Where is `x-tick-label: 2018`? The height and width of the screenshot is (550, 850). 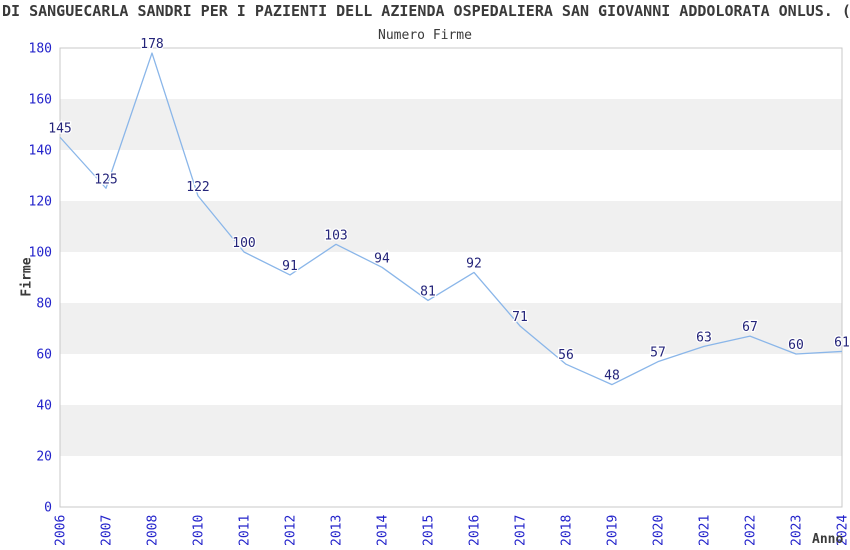 x-tick-label: 2018 is located at coordinates (567, 530).